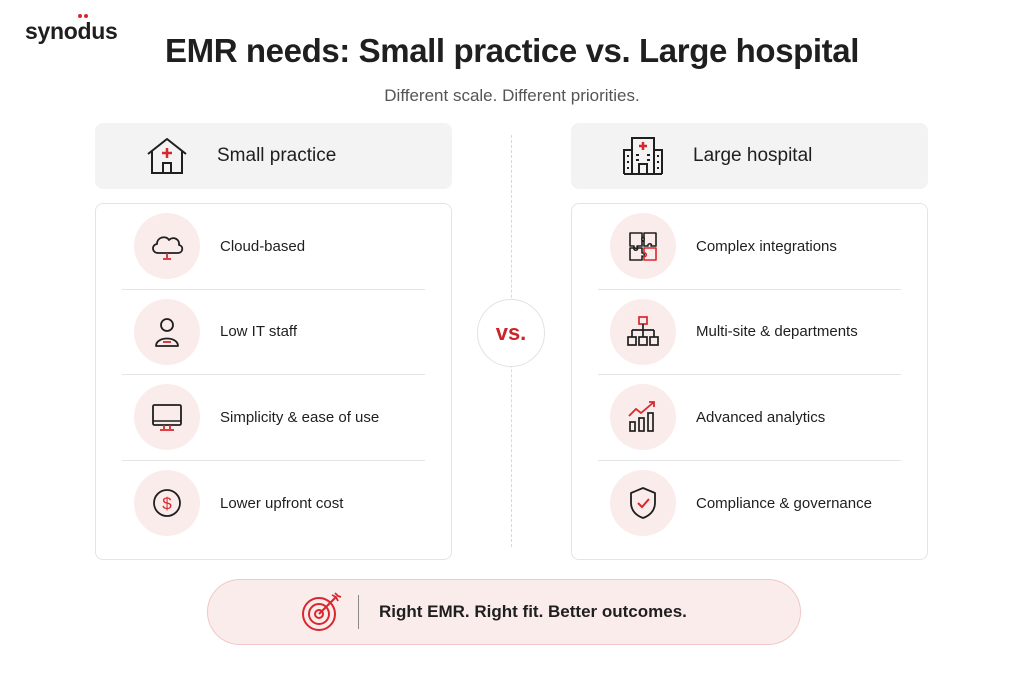  Describe the element at coordinates (167, 418) in the screenshot. I see `monitor-icon` at that location.